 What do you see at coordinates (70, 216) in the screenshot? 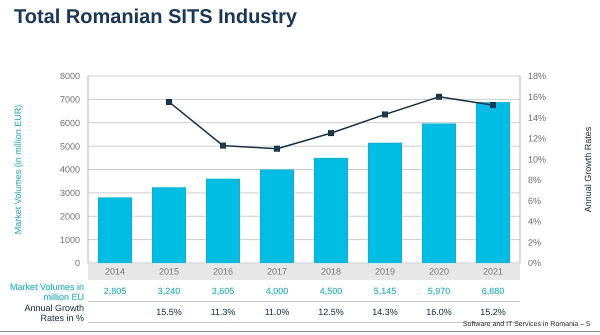
I see `y-tick-label: 2000` at bounding box center [70, 216].